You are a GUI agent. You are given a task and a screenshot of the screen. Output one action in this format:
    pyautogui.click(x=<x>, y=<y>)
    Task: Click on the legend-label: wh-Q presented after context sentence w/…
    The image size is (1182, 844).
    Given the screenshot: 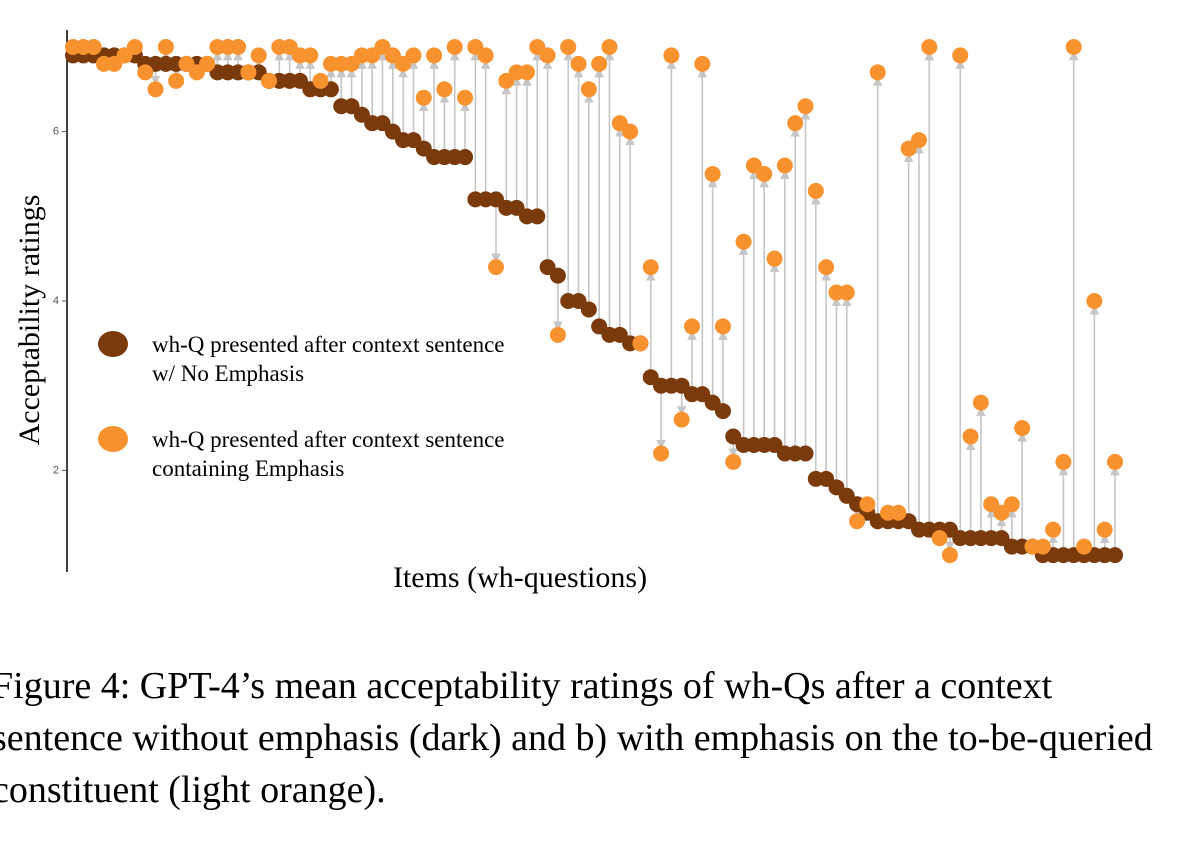 What is the action you would take?
    pyautogui.click(x=328, y=359)
    